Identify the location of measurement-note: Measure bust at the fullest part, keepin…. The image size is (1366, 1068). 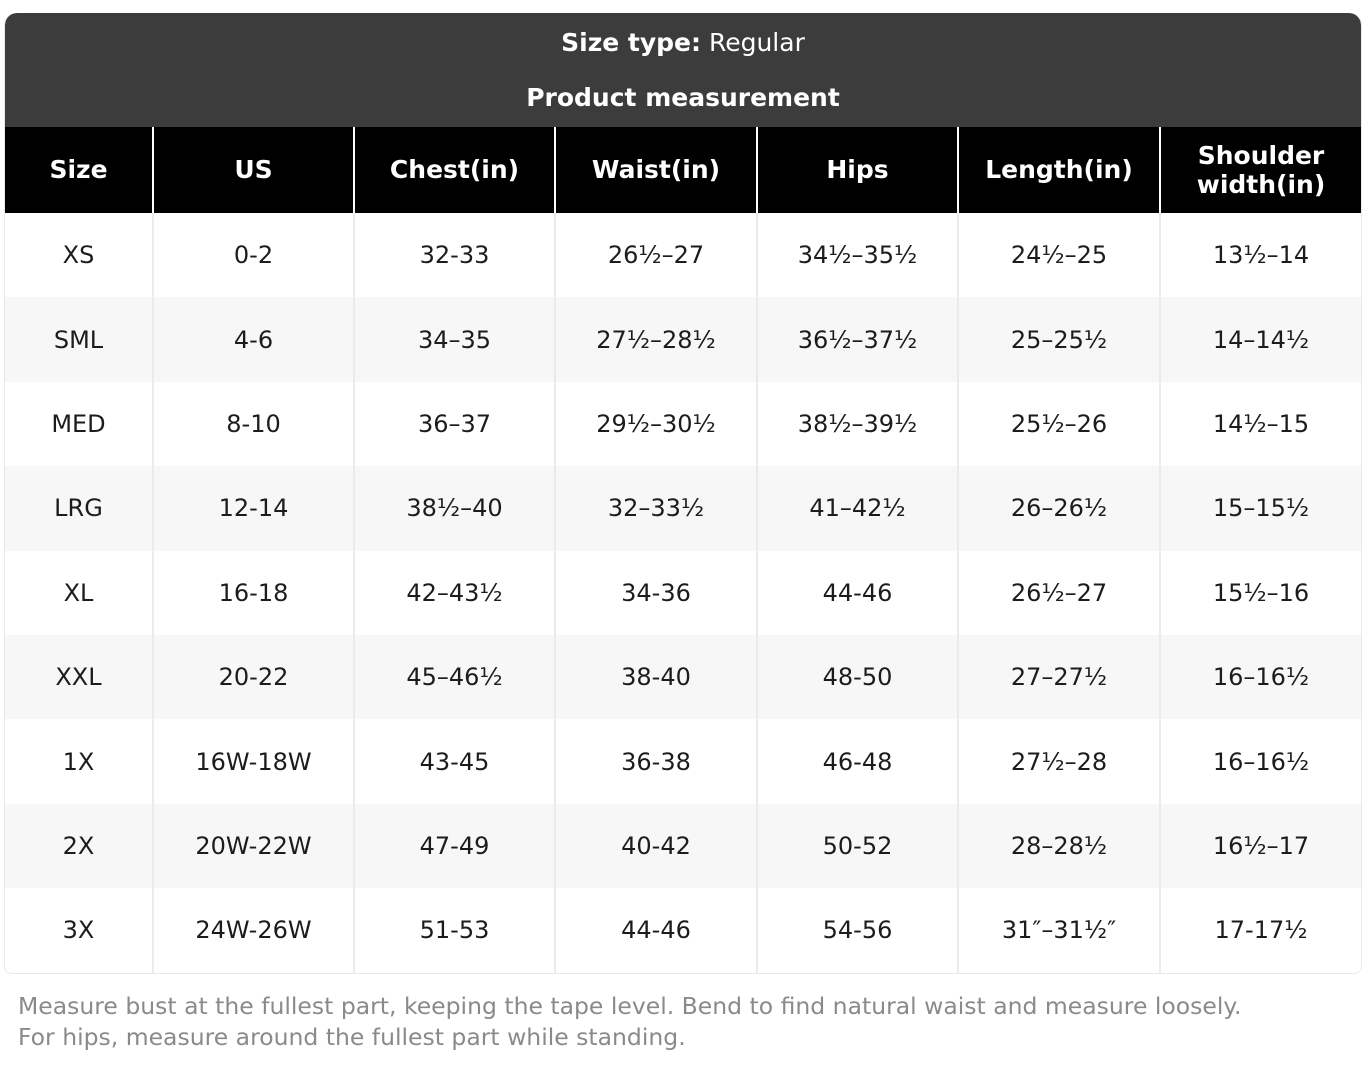
(630, 1021).